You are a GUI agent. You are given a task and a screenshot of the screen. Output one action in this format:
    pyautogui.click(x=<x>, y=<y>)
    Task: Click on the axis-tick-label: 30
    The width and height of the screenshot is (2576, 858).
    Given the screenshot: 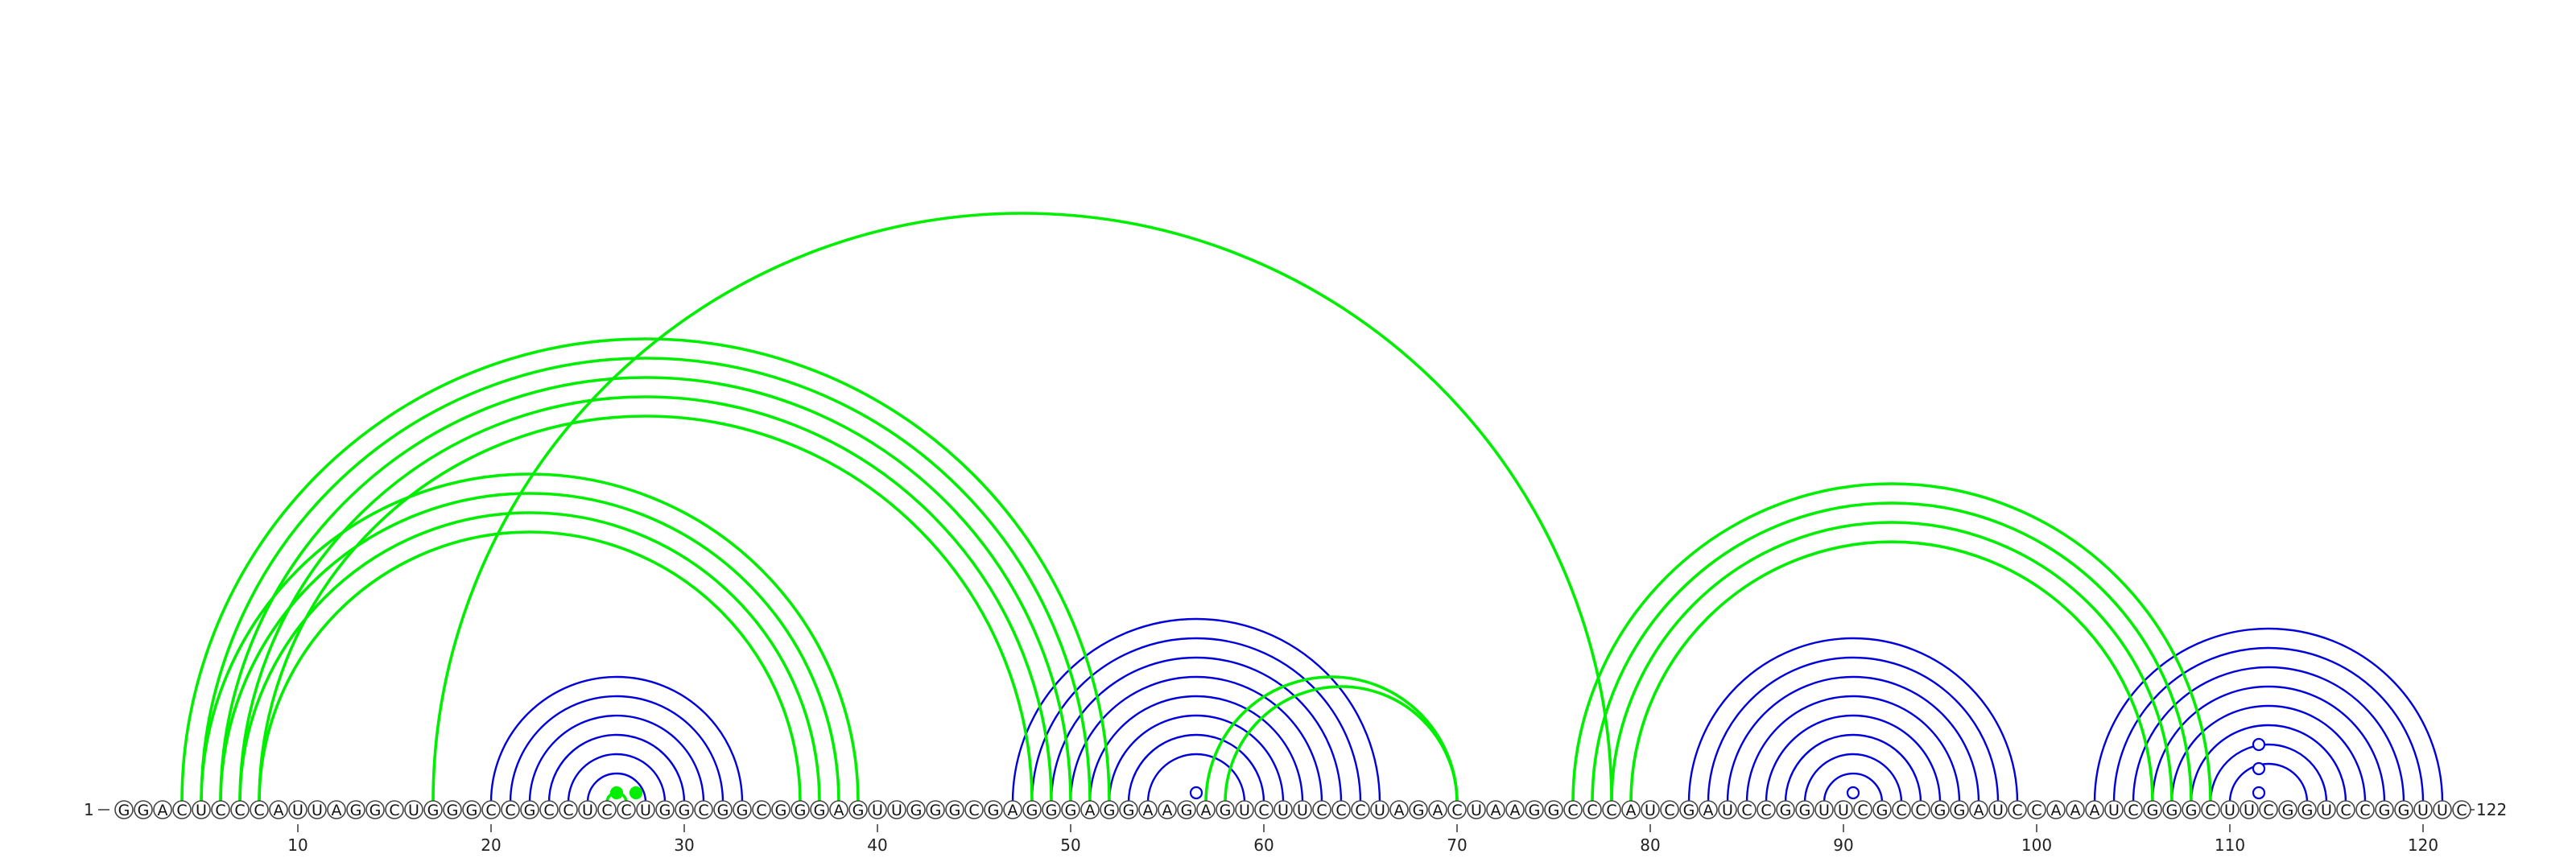 What is the action you would take?
    pyautogui.click(x=684, y=845)
    